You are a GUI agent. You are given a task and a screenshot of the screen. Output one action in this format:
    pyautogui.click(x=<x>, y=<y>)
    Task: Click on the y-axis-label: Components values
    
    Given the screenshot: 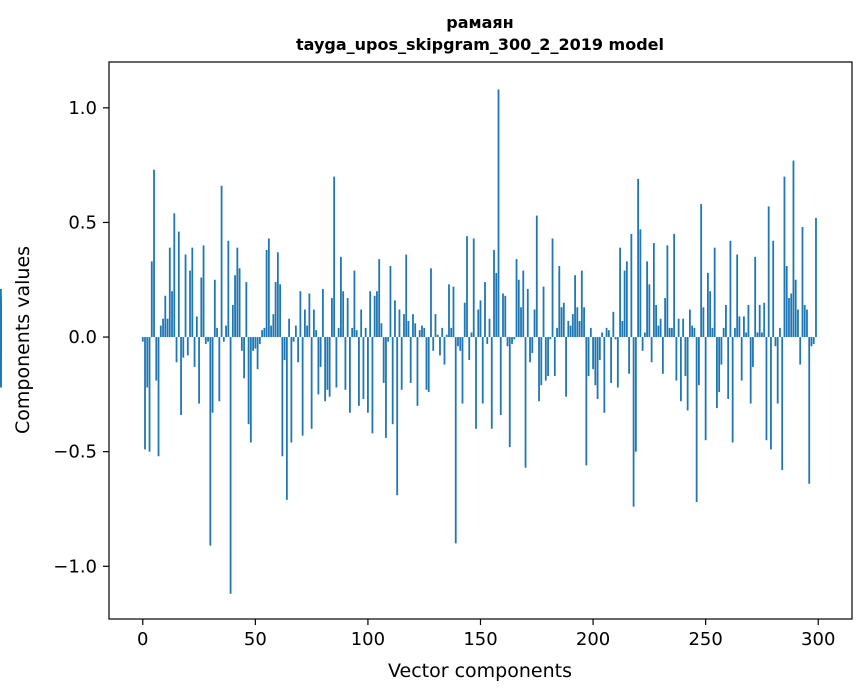 What is the action you would take?
    pyautogui.click(x=23, y=340)
    